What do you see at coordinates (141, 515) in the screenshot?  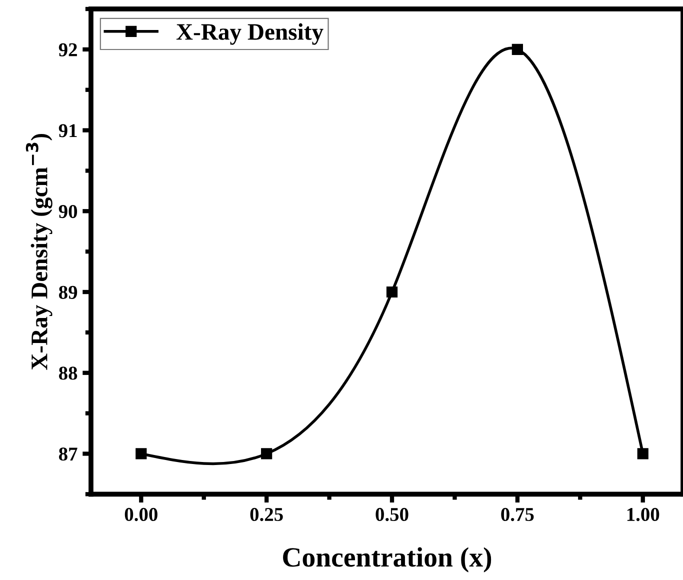 I see `x-tick-label: 0.00` at bounding box center [141, 515].